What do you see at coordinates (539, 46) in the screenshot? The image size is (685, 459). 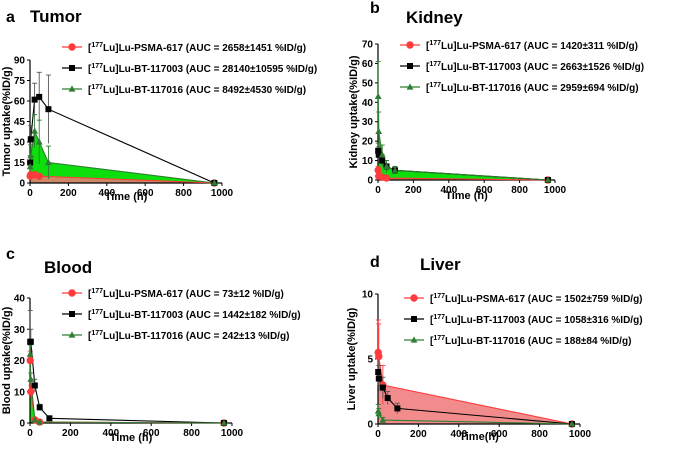 I see `legend-text: Lu]Lu-PSMA-617 (AUC = 1420±311 %ID/g)` at bounding box center [539, 46].